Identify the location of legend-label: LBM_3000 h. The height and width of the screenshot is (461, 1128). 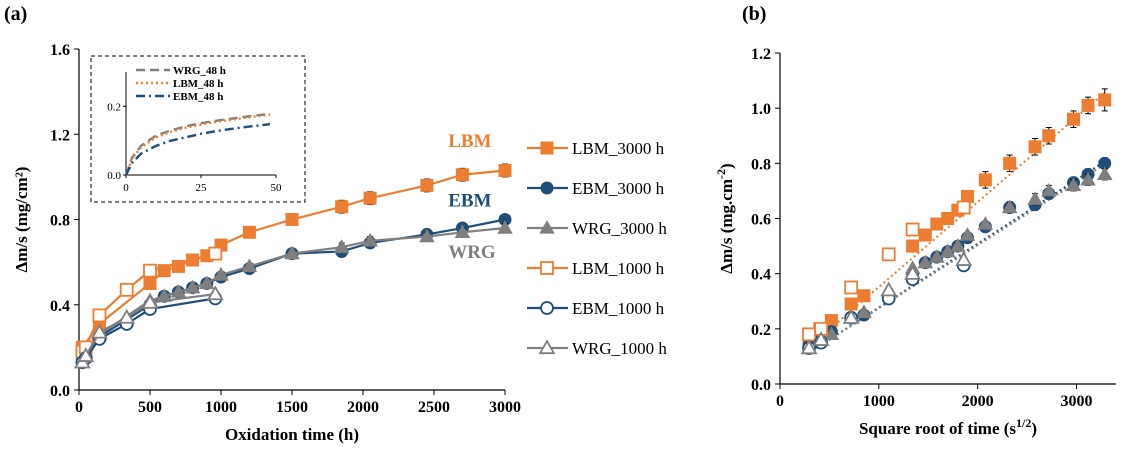
(618, 148).